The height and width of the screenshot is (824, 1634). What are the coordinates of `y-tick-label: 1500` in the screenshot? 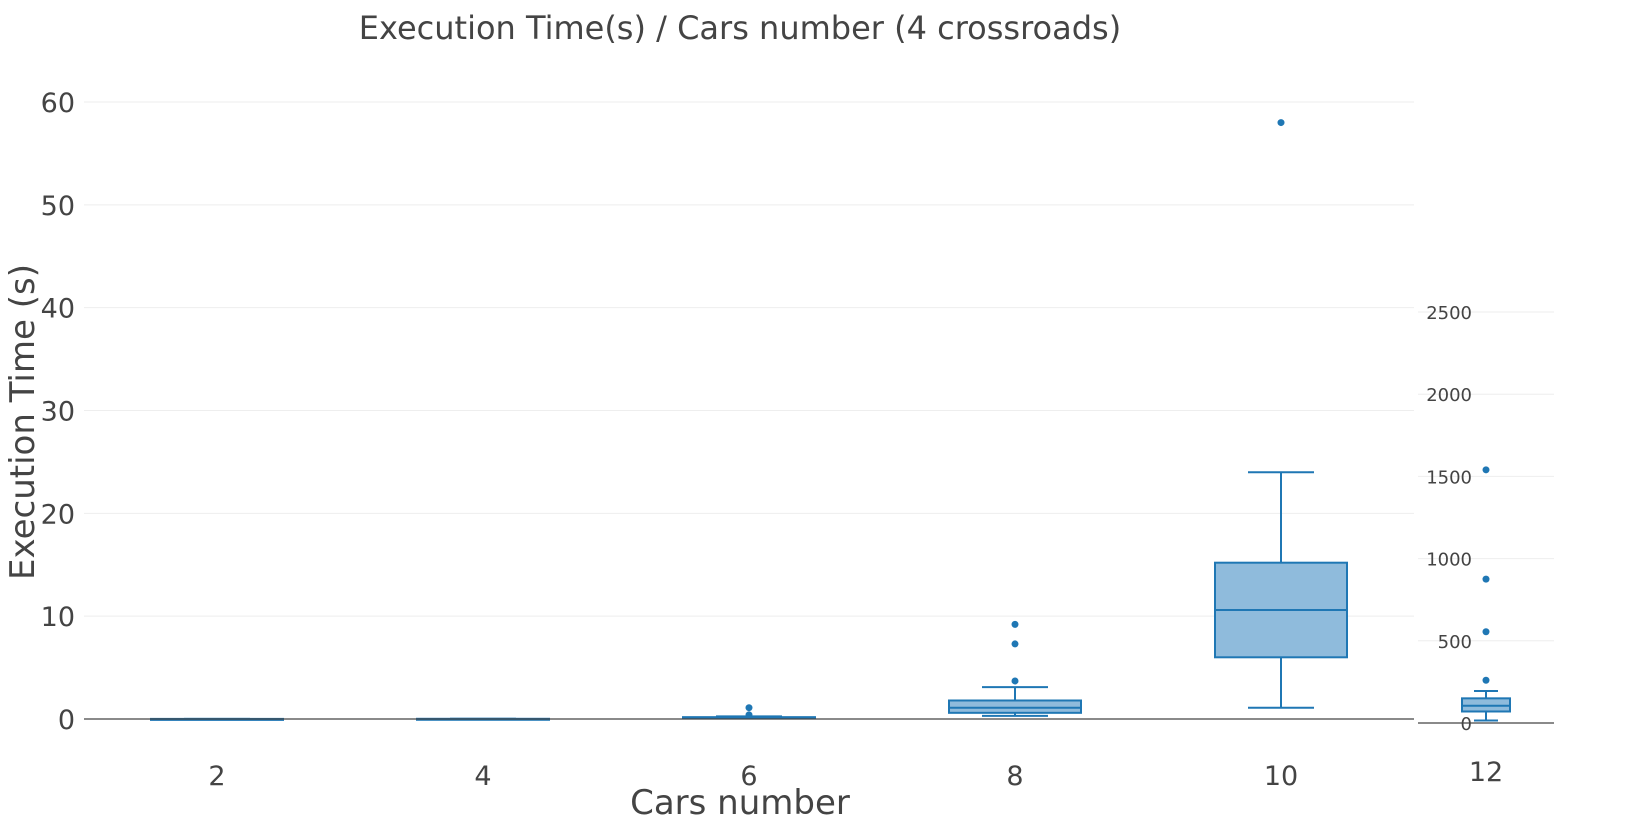 It's located at (1449, 477).